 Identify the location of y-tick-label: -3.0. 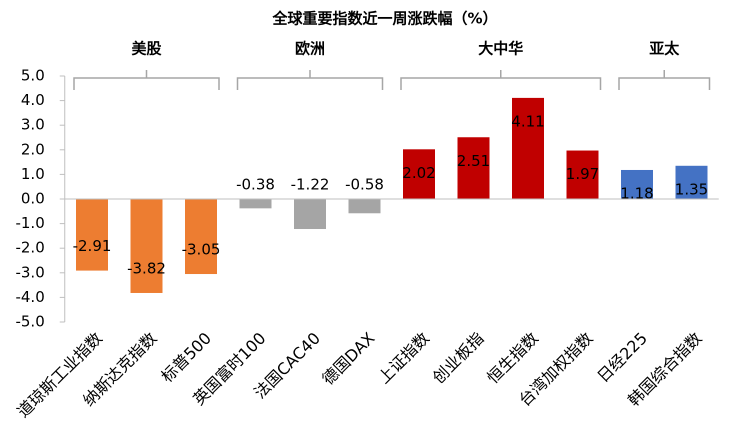
(29, 272).